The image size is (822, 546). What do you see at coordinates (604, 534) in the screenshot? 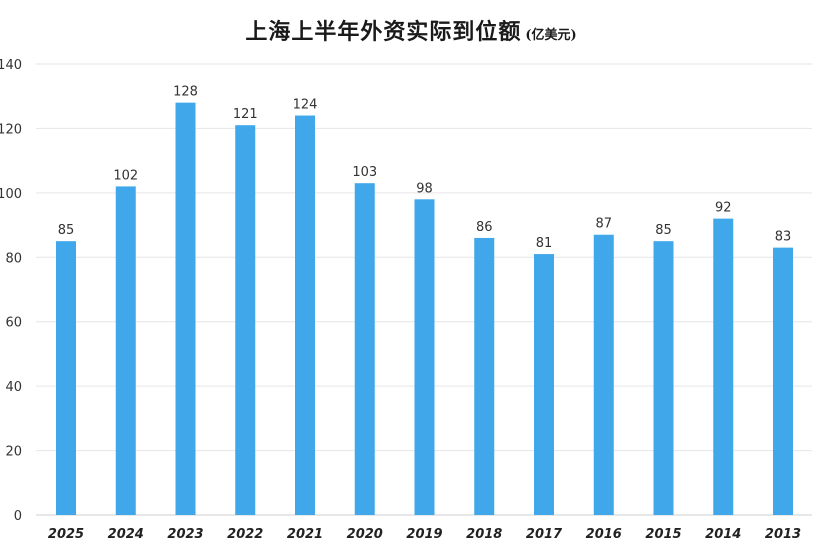
I see `x-tick-label: 2016` at bounding box center [604, 534].